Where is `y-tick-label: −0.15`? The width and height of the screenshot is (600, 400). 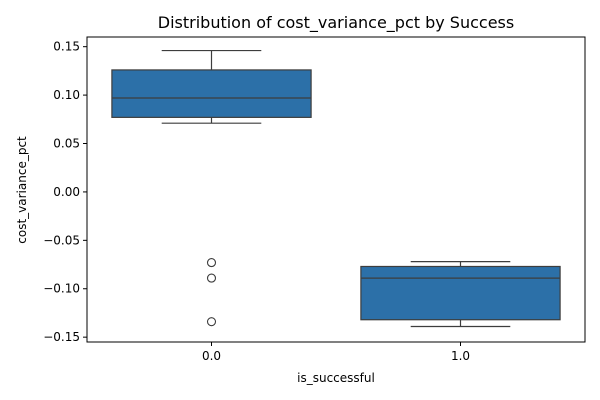 y-tick-label: −0.15 is located at coordinates (61, 337).